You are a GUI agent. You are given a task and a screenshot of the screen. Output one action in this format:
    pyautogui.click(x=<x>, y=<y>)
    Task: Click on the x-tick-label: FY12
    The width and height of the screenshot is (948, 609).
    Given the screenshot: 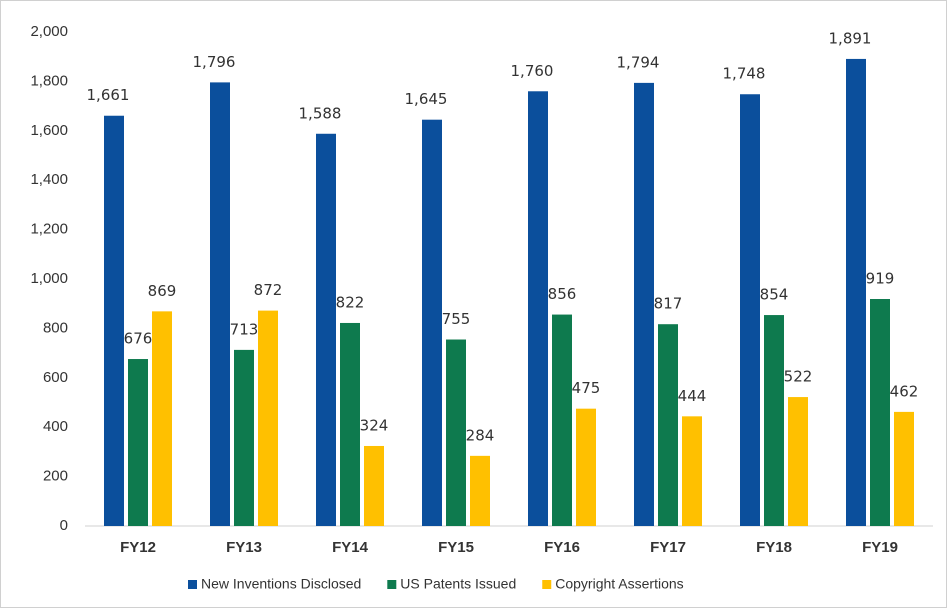 What is the action you would take?
    pyautogui.click(x=138, y=547)
    